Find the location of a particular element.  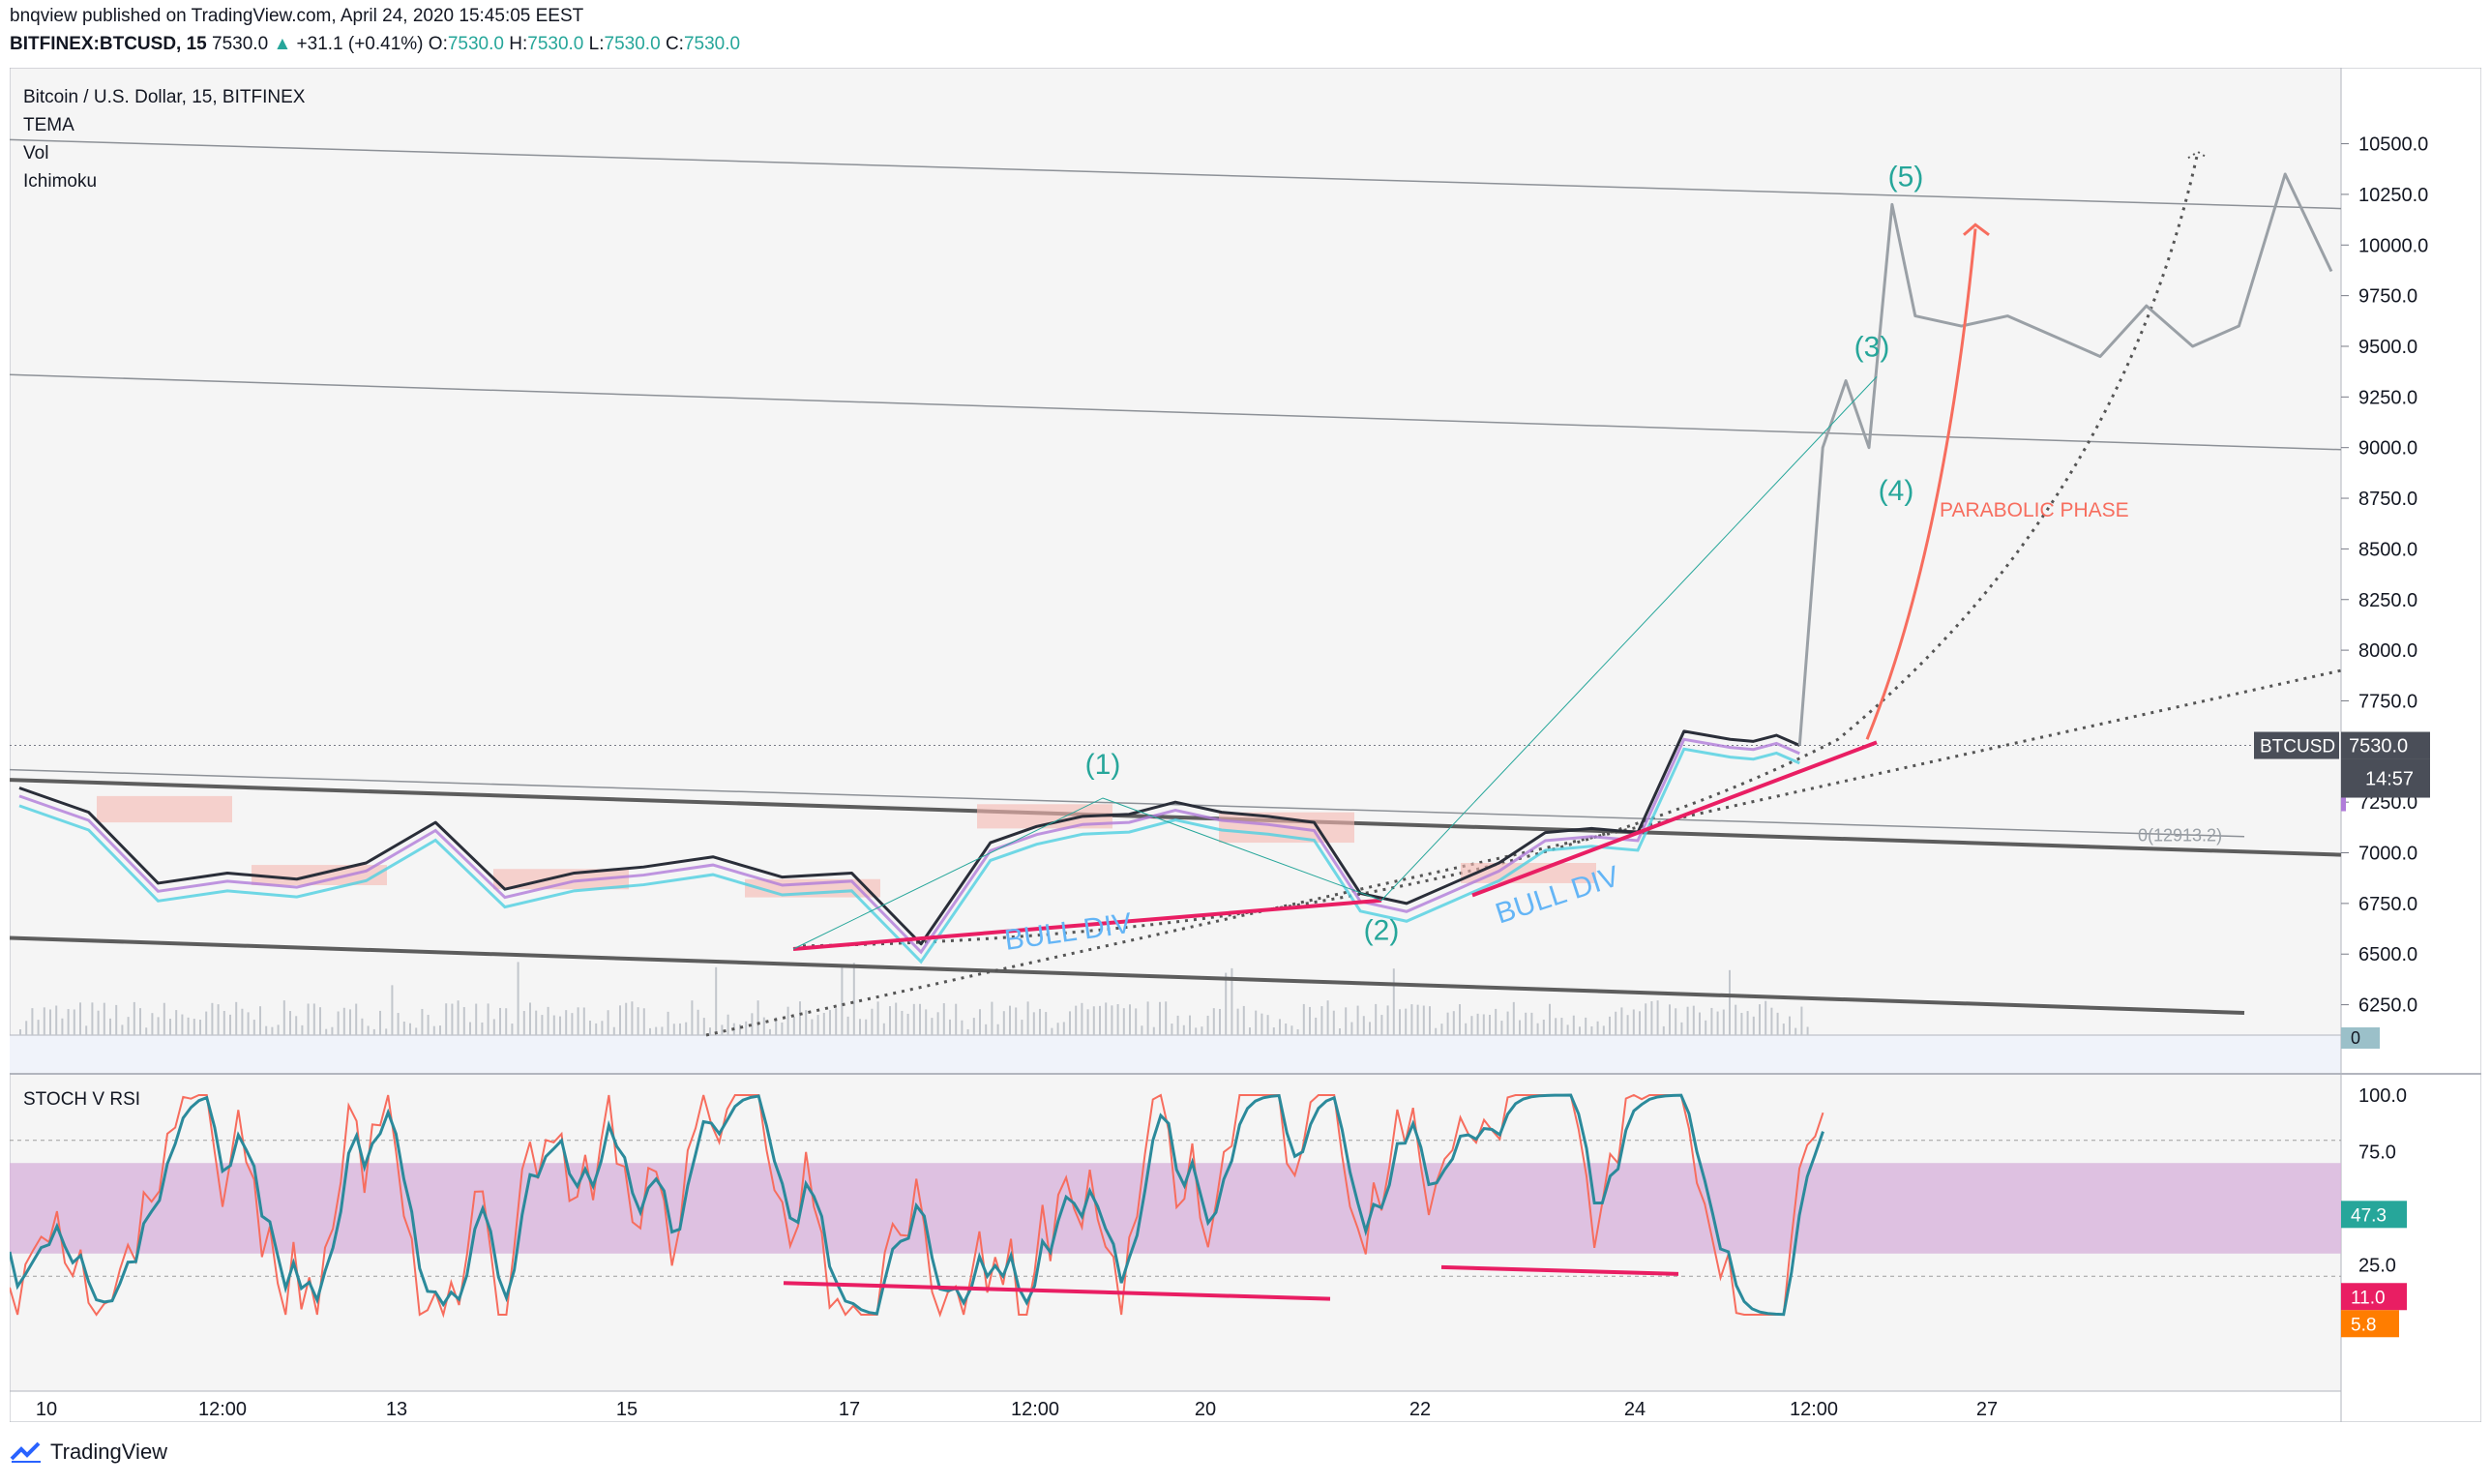

wave-label: (3) is located at coordinates (1872, 347).